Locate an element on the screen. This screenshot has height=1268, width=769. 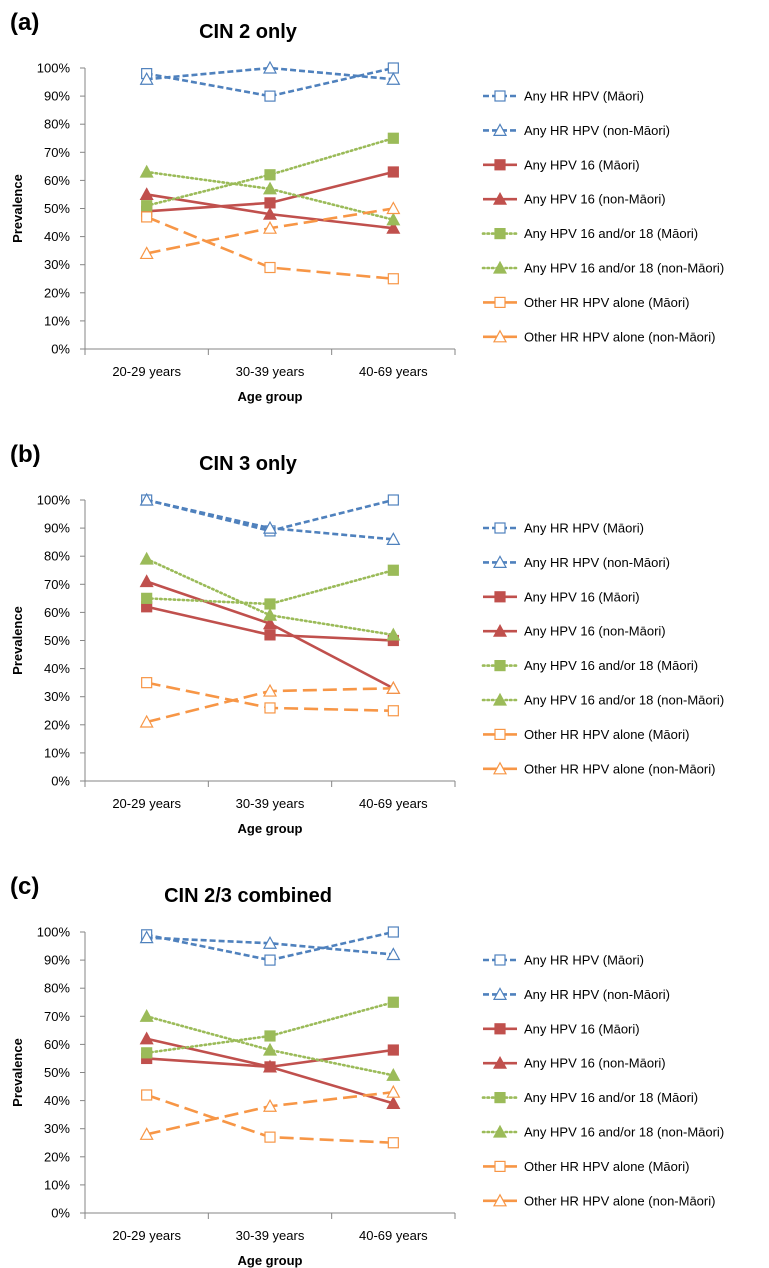
legend-entry-label: Any HR HPV (non-Māori) is located at coordinates (597, 994).